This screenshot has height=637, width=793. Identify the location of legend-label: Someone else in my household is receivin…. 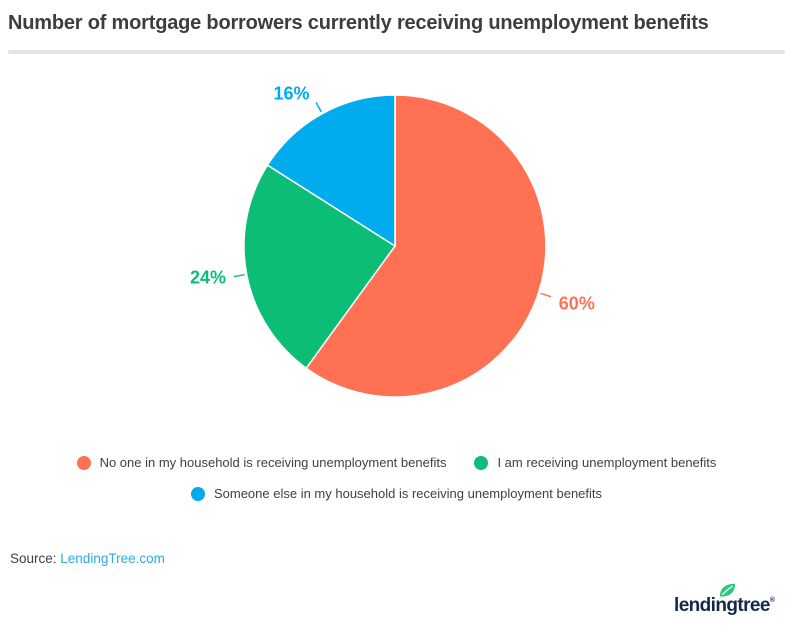
(408, 493).